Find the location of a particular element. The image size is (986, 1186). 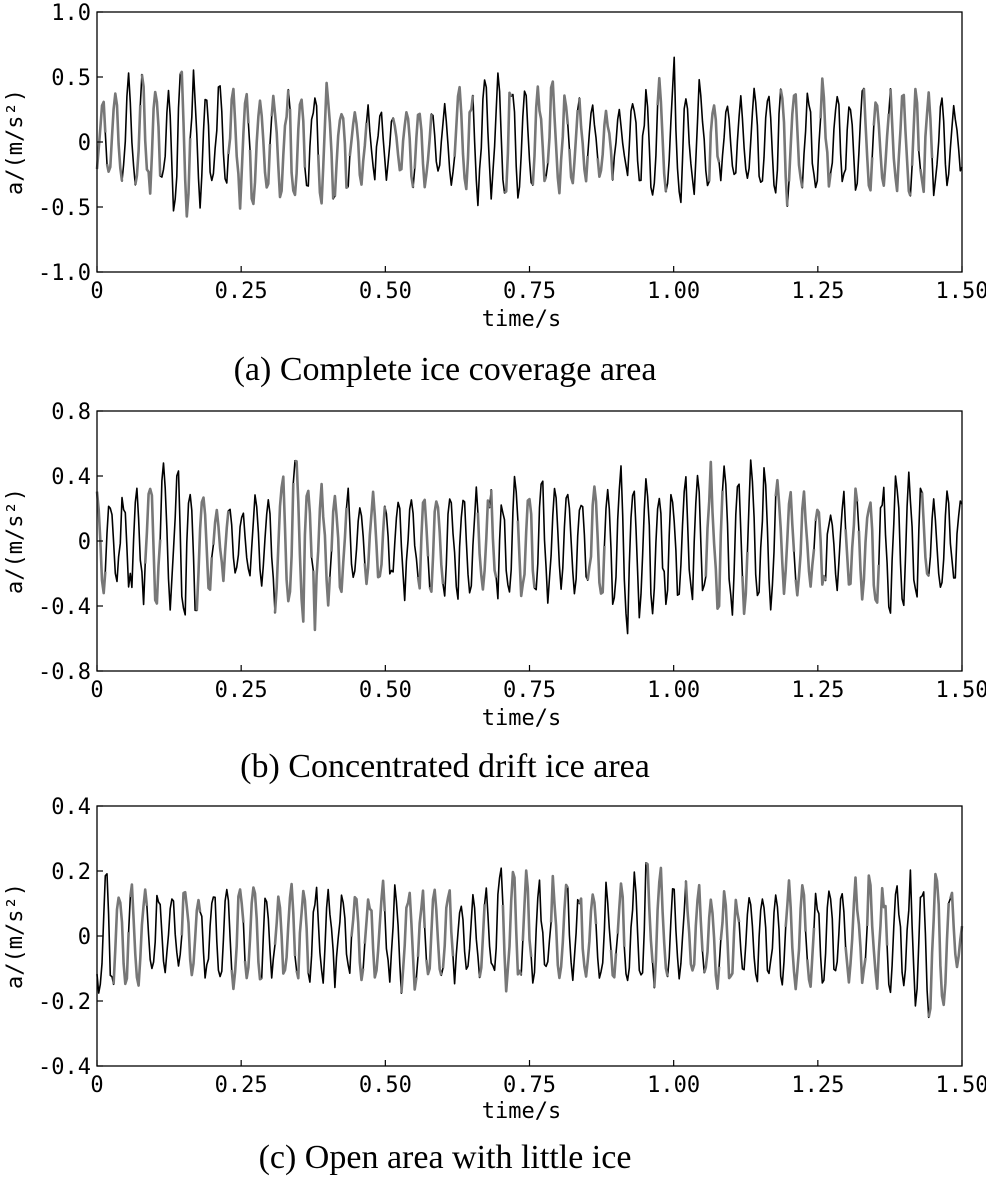

signal-trace is located at coordinates (529, 137).